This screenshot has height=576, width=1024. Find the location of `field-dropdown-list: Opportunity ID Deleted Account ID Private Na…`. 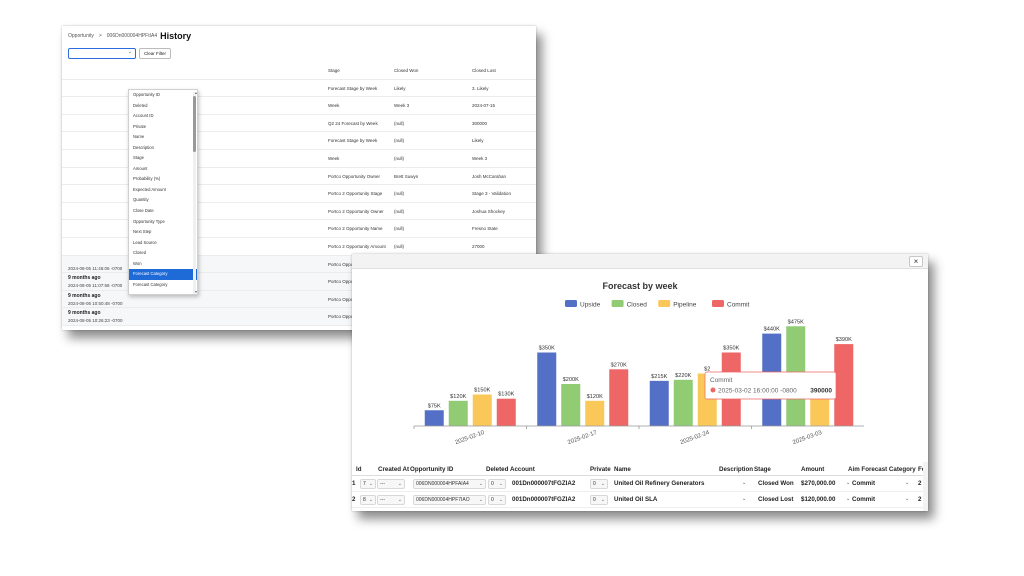

field-dropdown-list: Opportunity ID Deleted Account ID Private Na… is located at coordinates (163, 192).